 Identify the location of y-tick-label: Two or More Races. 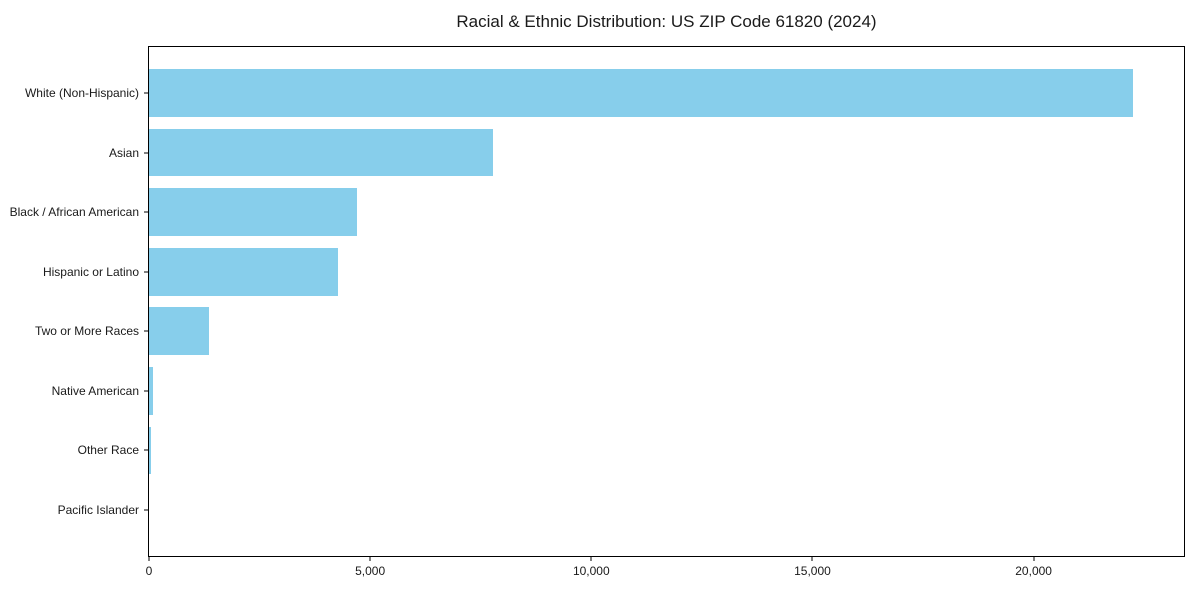
(86, 331).